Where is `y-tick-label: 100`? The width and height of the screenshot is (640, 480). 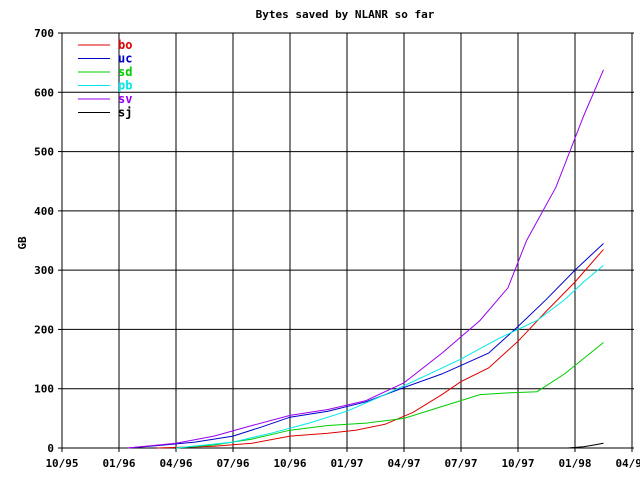 y-tick-label: 100 is located at coordinates (44, 389).